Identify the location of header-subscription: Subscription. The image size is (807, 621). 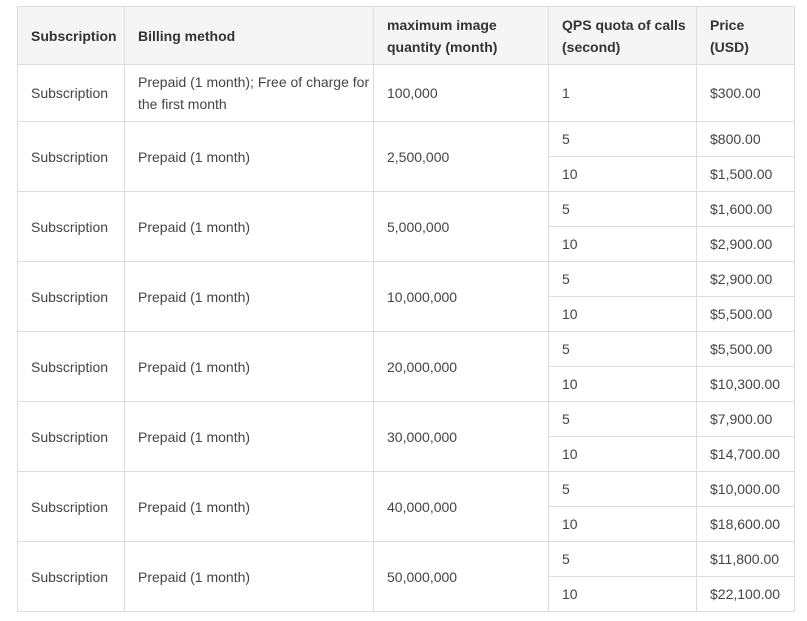
(71, 35).